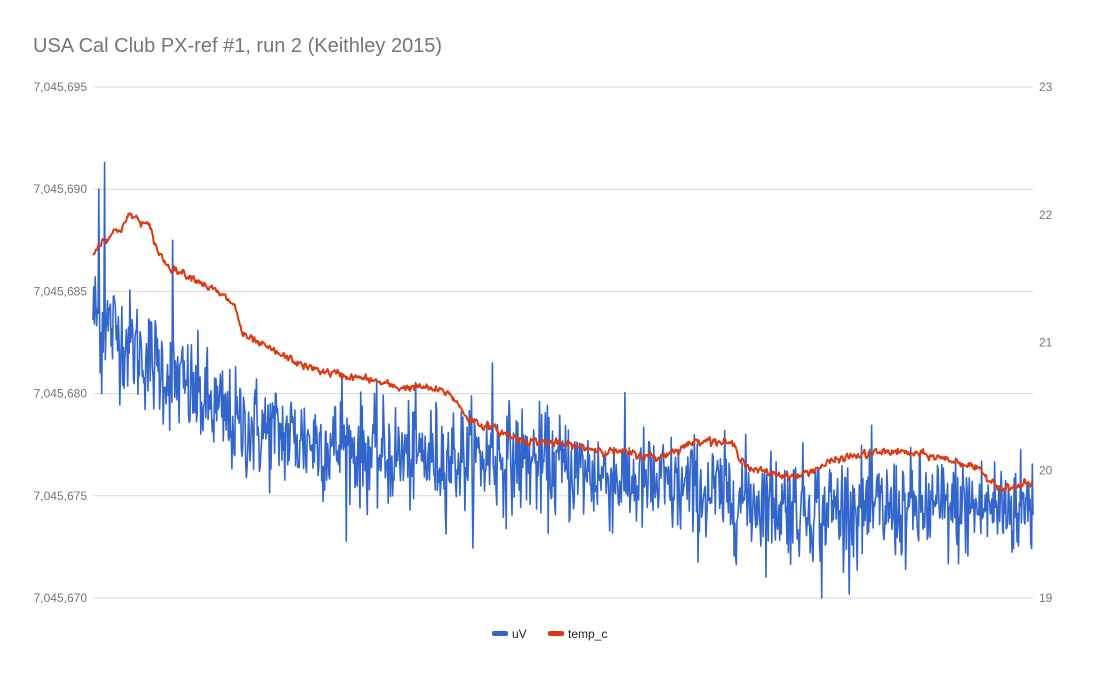  Describe the element at coordinates (61, 496) in the screenshot. I see `y-left-tick-label: 7,045,675` at that location.